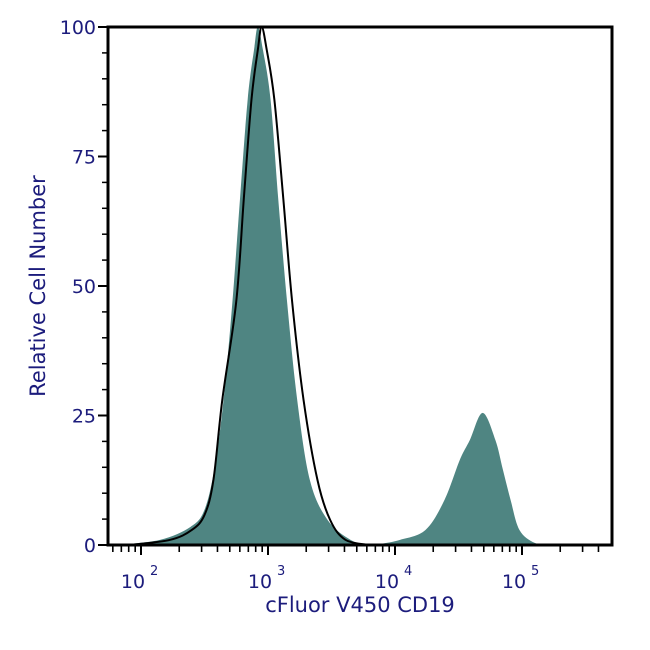 Image resolution: width=650 pixels, height=650 pixels. Describe the element at coordinates (38, 286) in the screenshot. I see `y-axis-label: Relative Cell Number` at that location.